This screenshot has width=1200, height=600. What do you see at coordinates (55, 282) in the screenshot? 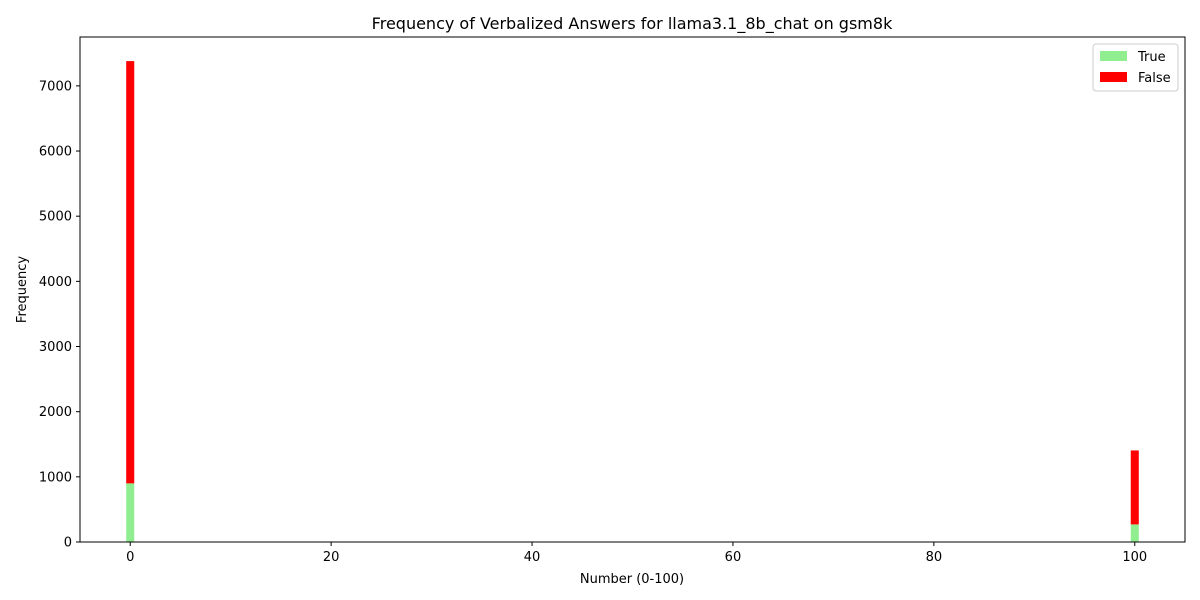
I see `y-tick-label: 4000` at bounding box center [55, 282].